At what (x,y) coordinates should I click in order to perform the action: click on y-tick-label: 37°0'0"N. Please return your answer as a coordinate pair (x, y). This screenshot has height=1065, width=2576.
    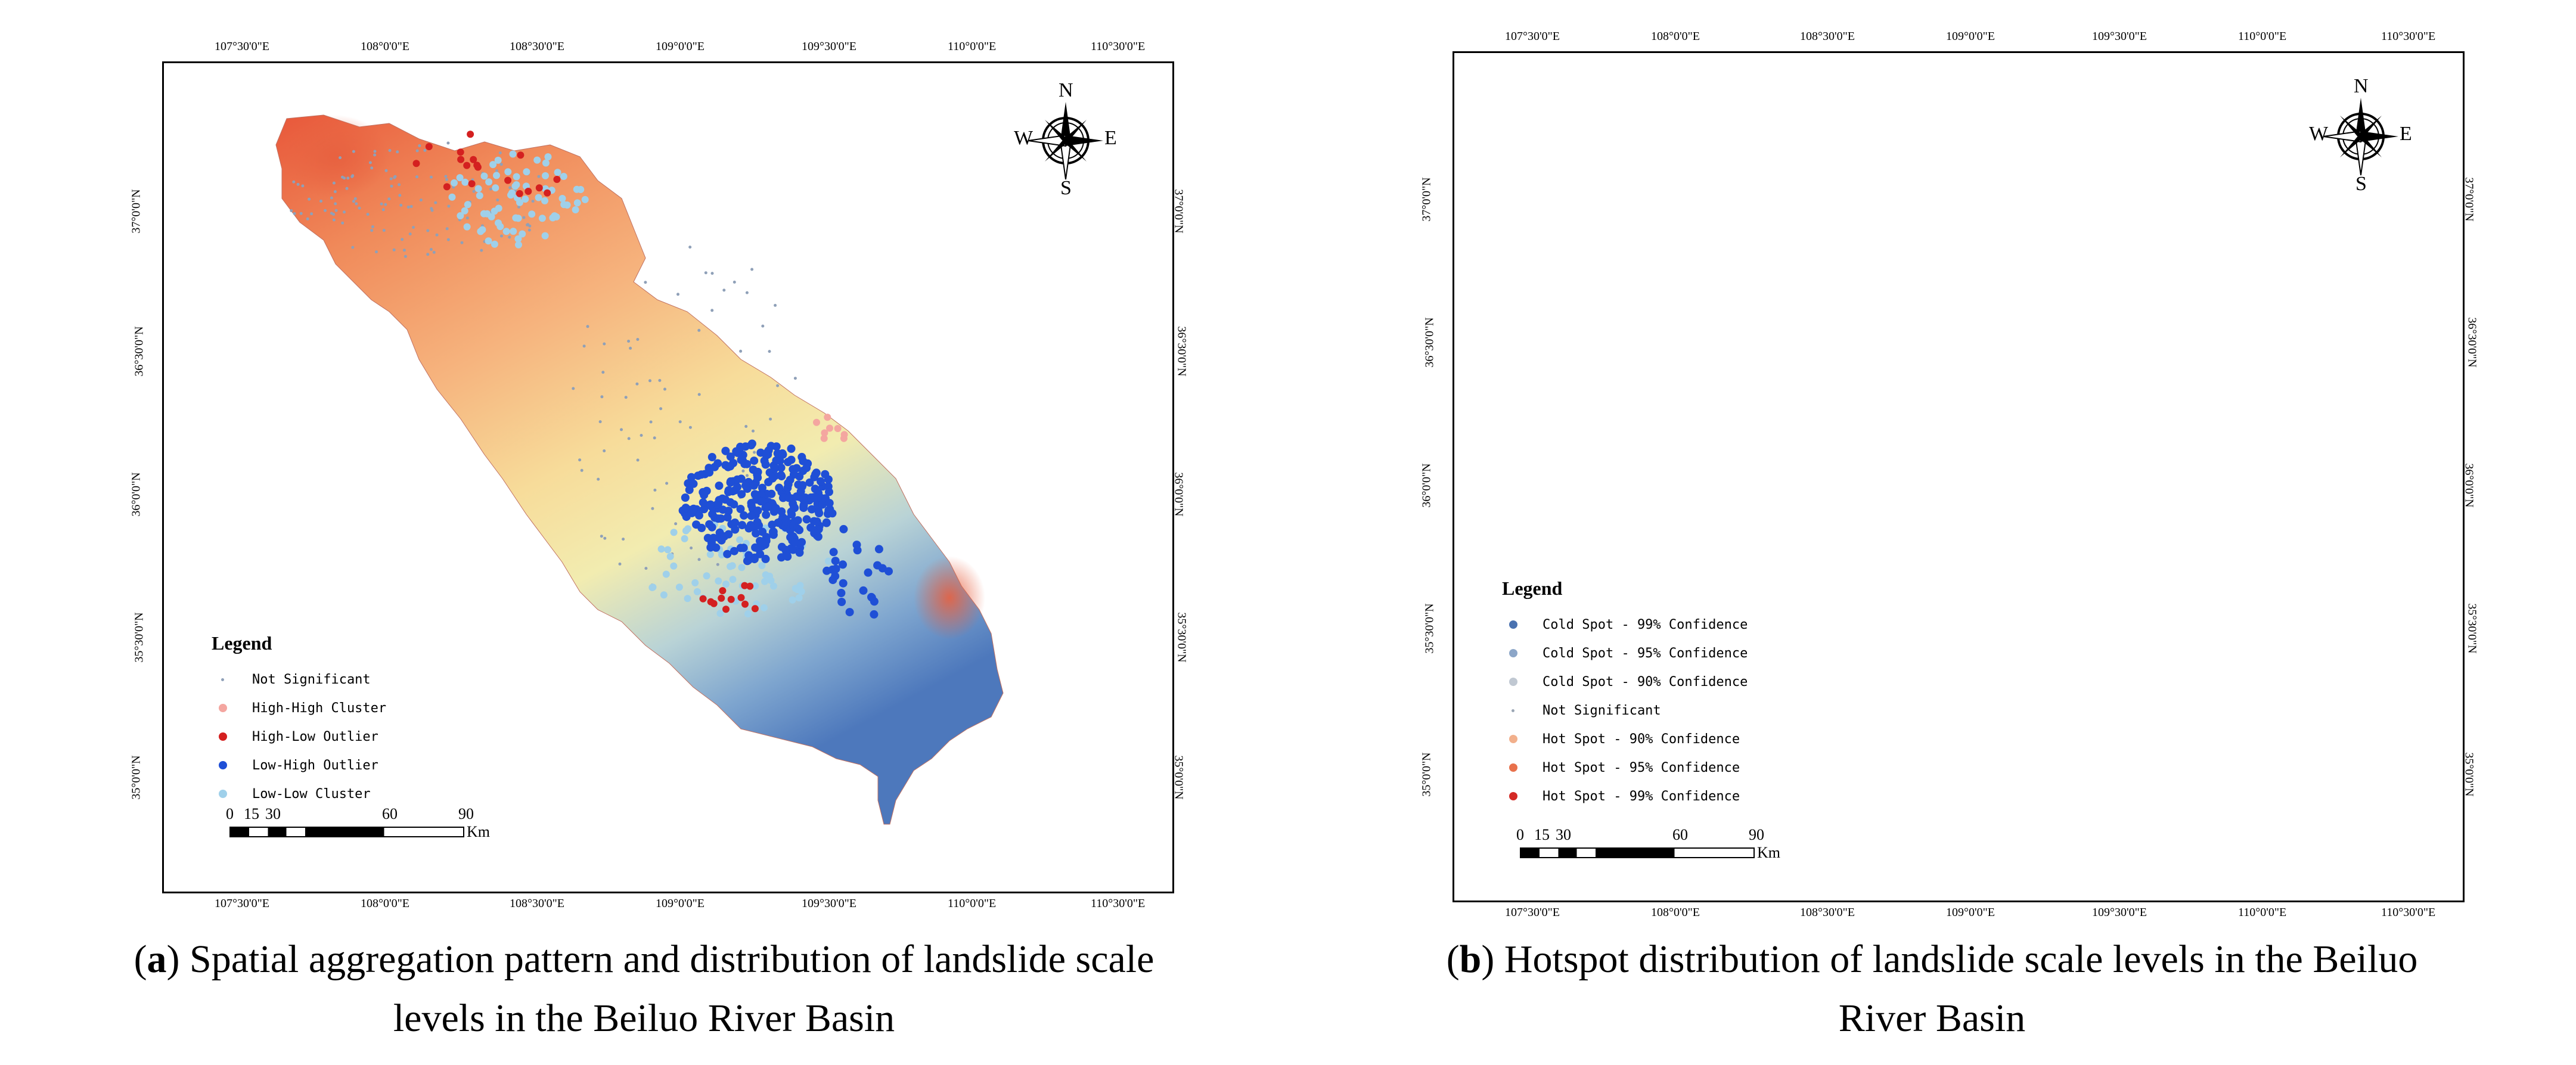
    Looking at the image, I should click on (1427, 200).